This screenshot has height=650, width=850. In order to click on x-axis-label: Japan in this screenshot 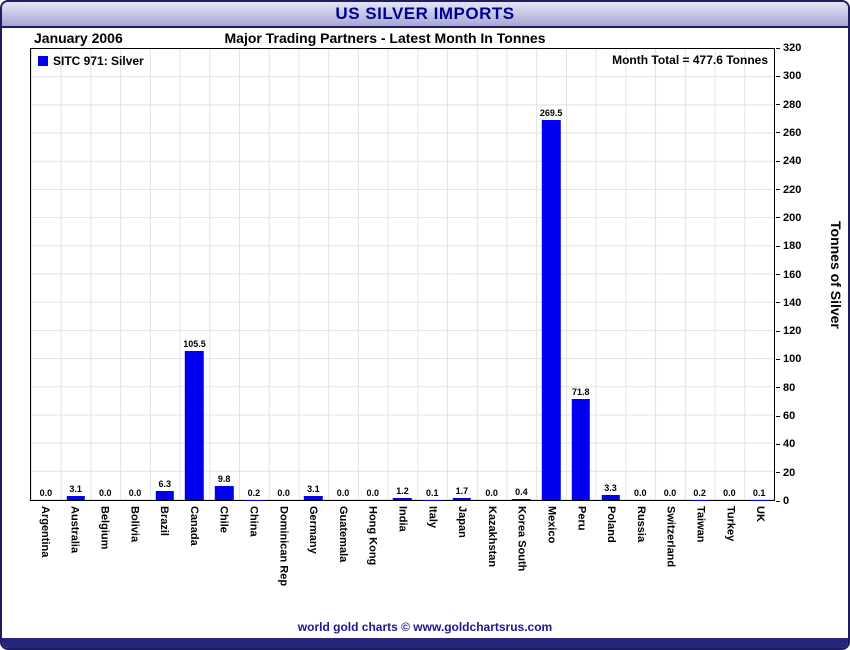, I will do `click(462, 522)`.